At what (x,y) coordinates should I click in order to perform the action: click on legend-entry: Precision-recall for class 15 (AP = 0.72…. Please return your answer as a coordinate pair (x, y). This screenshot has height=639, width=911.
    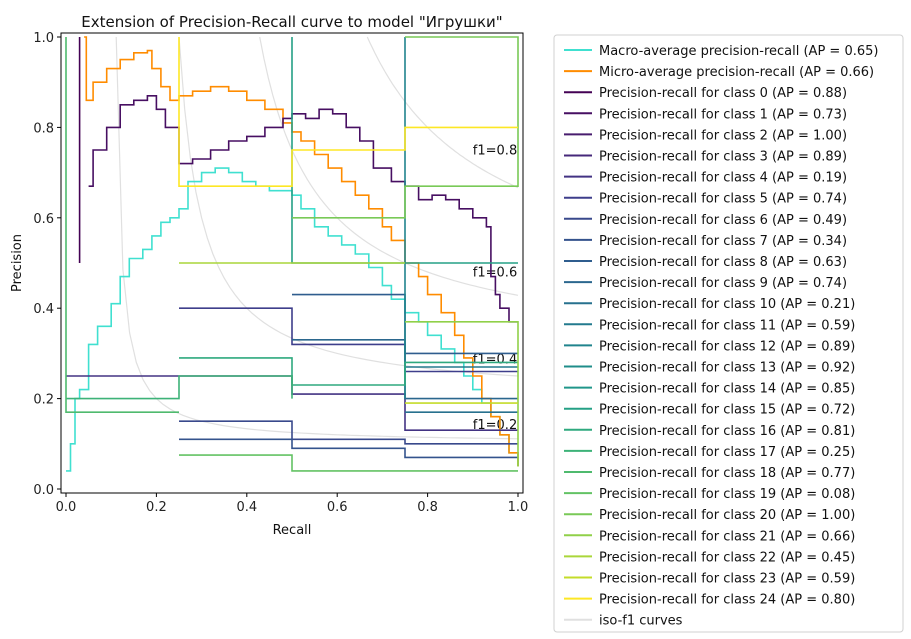
    Looking at the image, I should click on (727, 410).